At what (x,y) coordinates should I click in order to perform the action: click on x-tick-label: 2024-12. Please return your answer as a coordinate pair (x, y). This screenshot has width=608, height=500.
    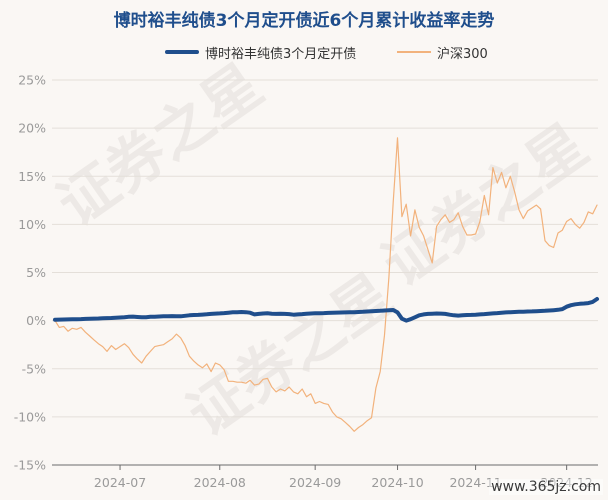
    Looking at the image, I should click on (567, 482).